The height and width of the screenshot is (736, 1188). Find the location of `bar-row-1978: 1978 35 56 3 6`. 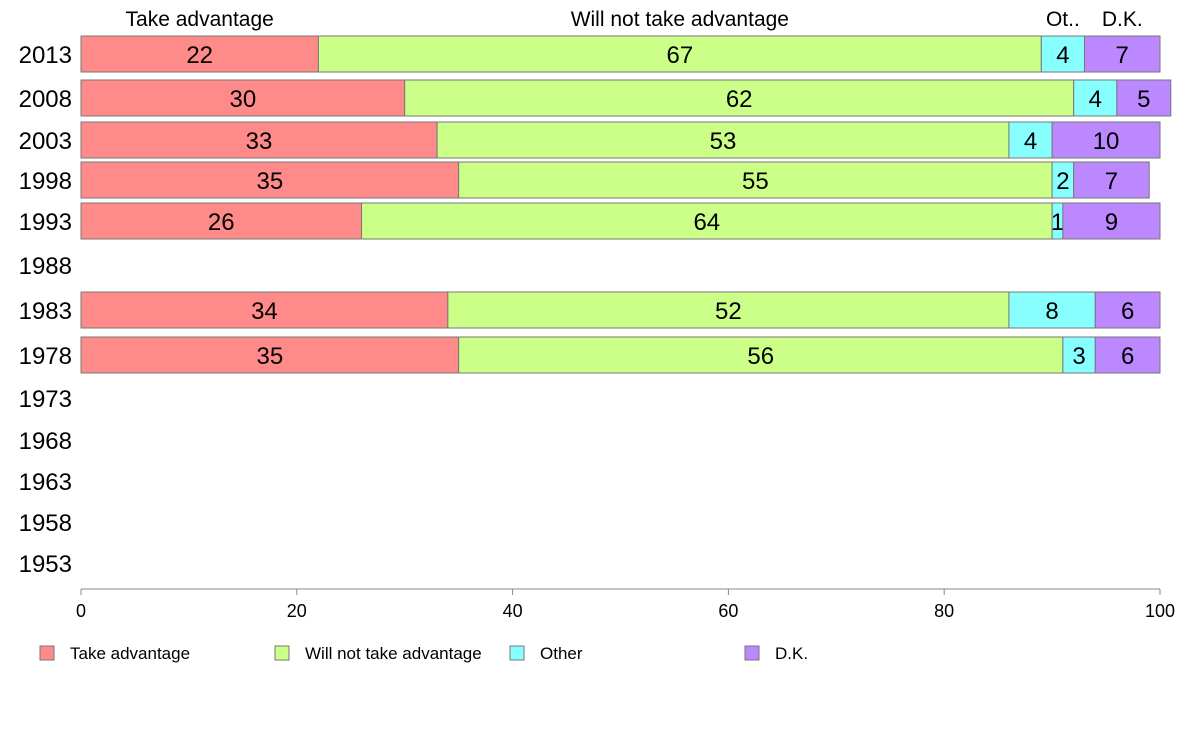

bar-row-1978: 1978 35 56 3 6 is located at coordinates (590, 355).